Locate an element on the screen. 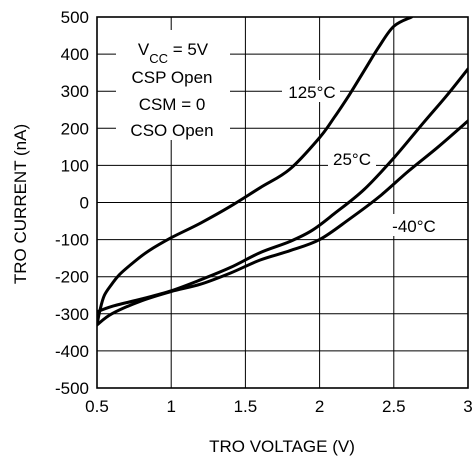 Image resolution: width=474 pixels, height=462 pixels. vcc-annotation: VCC = 5V is located at coordinates (173, 53).